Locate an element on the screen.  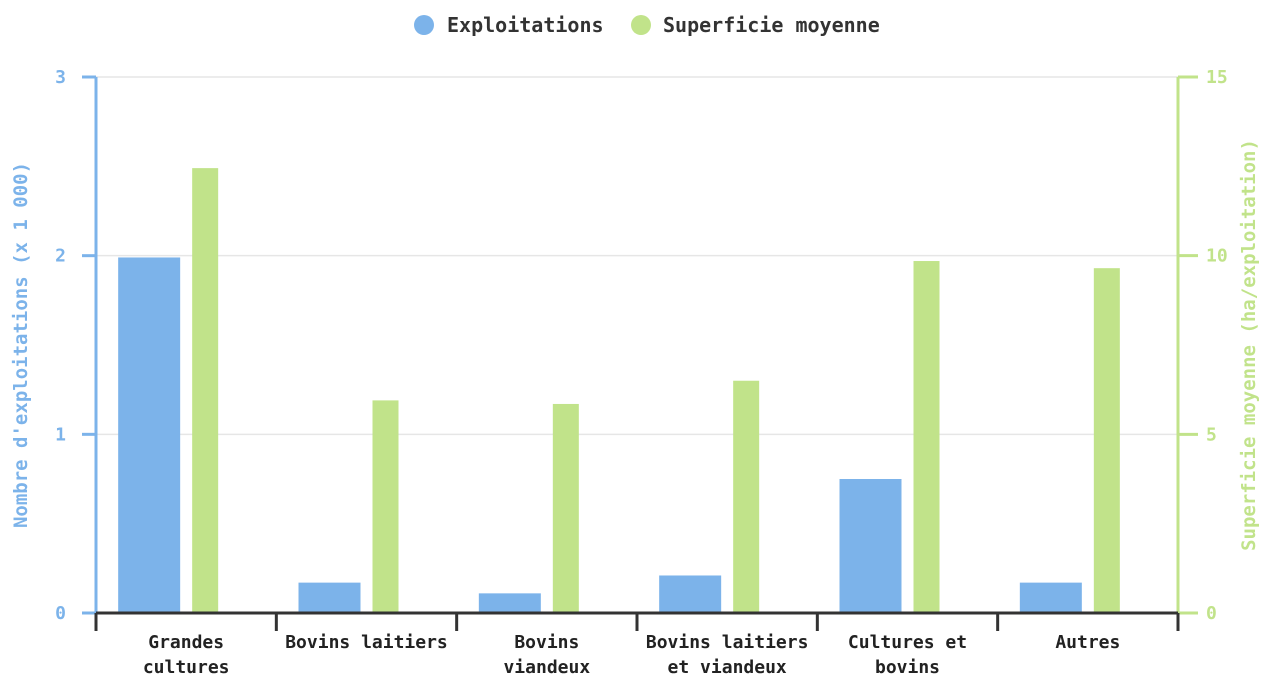
x-axis-category-label: Autres is located at coordinates (1087, 642).